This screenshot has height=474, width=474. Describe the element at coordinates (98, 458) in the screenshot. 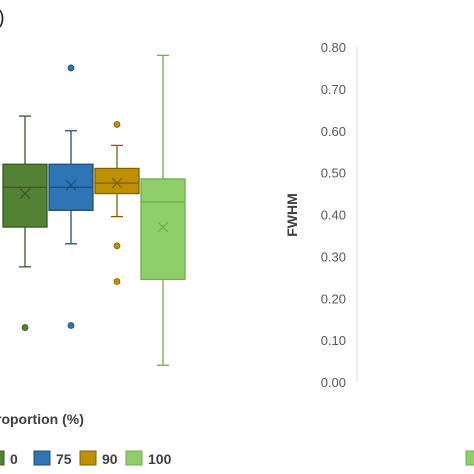

I see `legend-item-90: 90` at that location.